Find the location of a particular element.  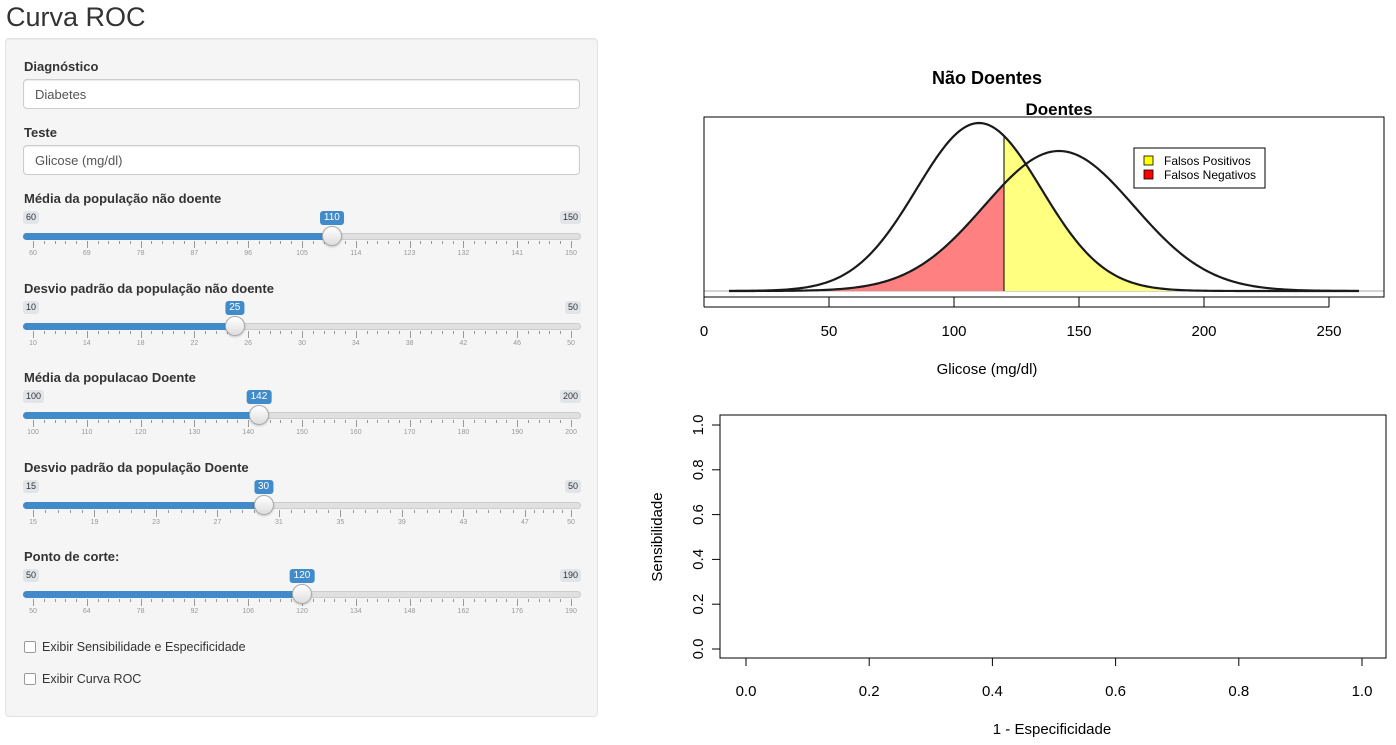

density-x-axis-label: Glicose (mg/dl) is located at coordinates (987, 369).